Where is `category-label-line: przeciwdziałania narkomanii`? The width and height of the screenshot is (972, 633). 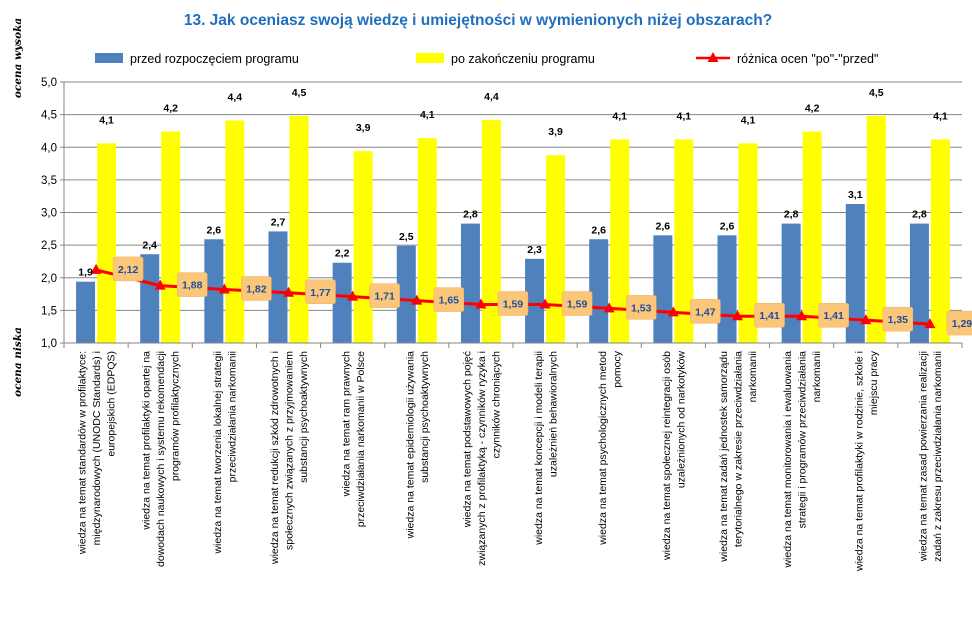 category-label-line: przeciwdziałania narkomanii is located at coordinates (233, 416).